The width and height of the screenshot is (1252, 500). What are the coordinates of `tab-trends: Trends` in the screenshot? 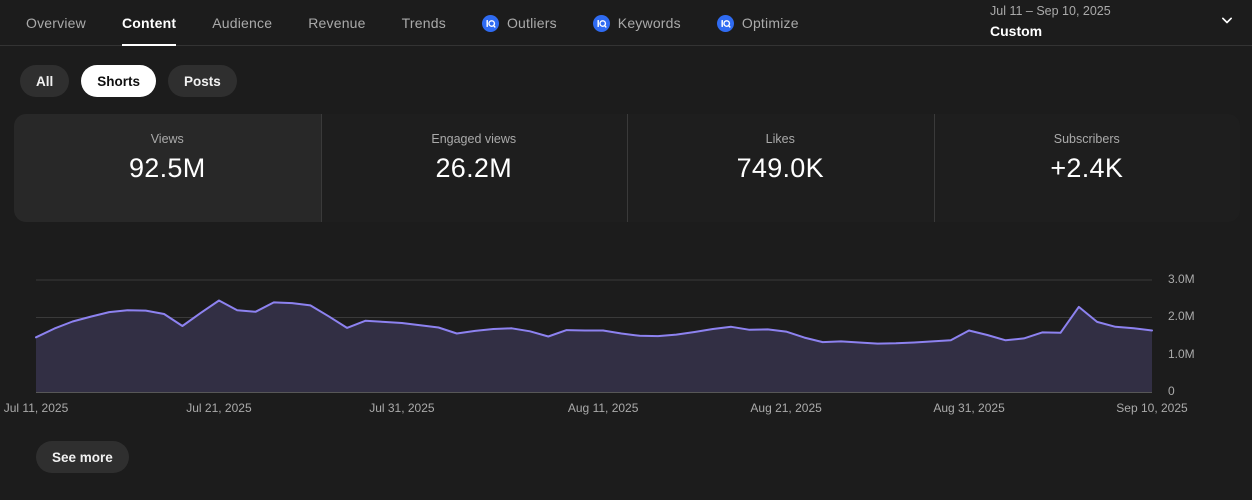 It's located at (424, 23).